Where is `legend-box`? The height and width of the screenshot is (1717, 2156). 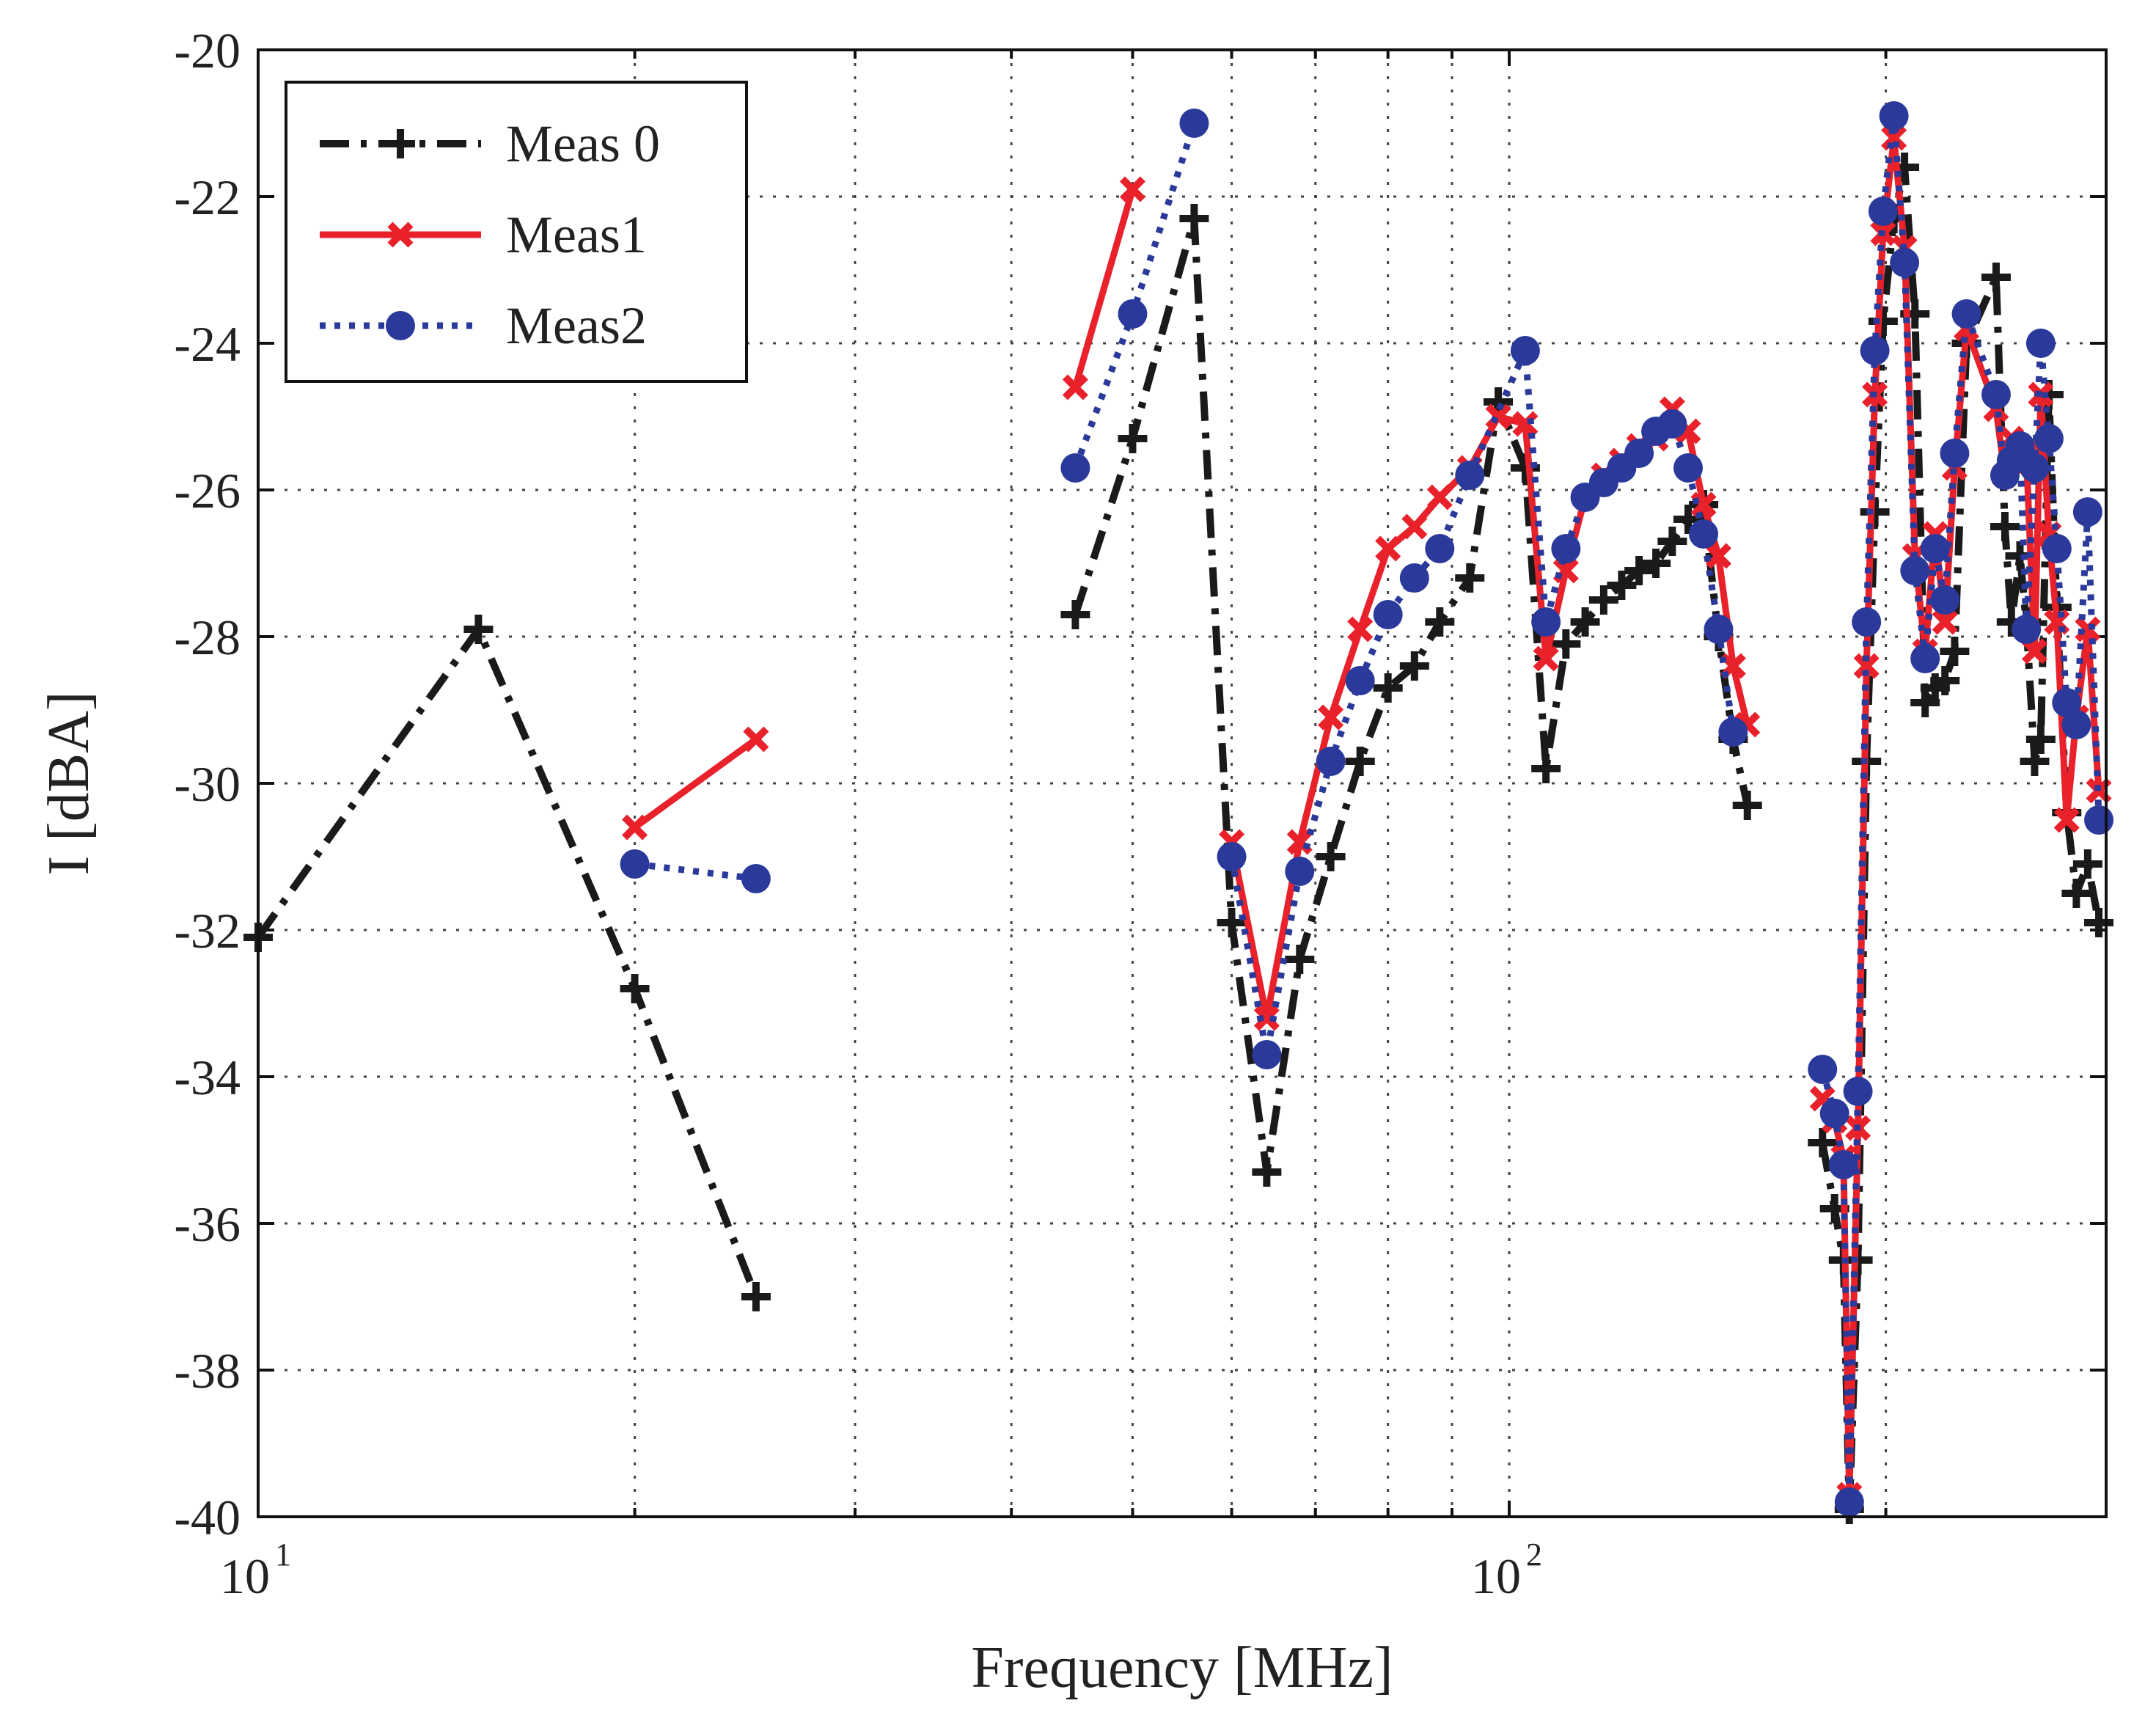 legend-box is located at coordinates (516, 232).